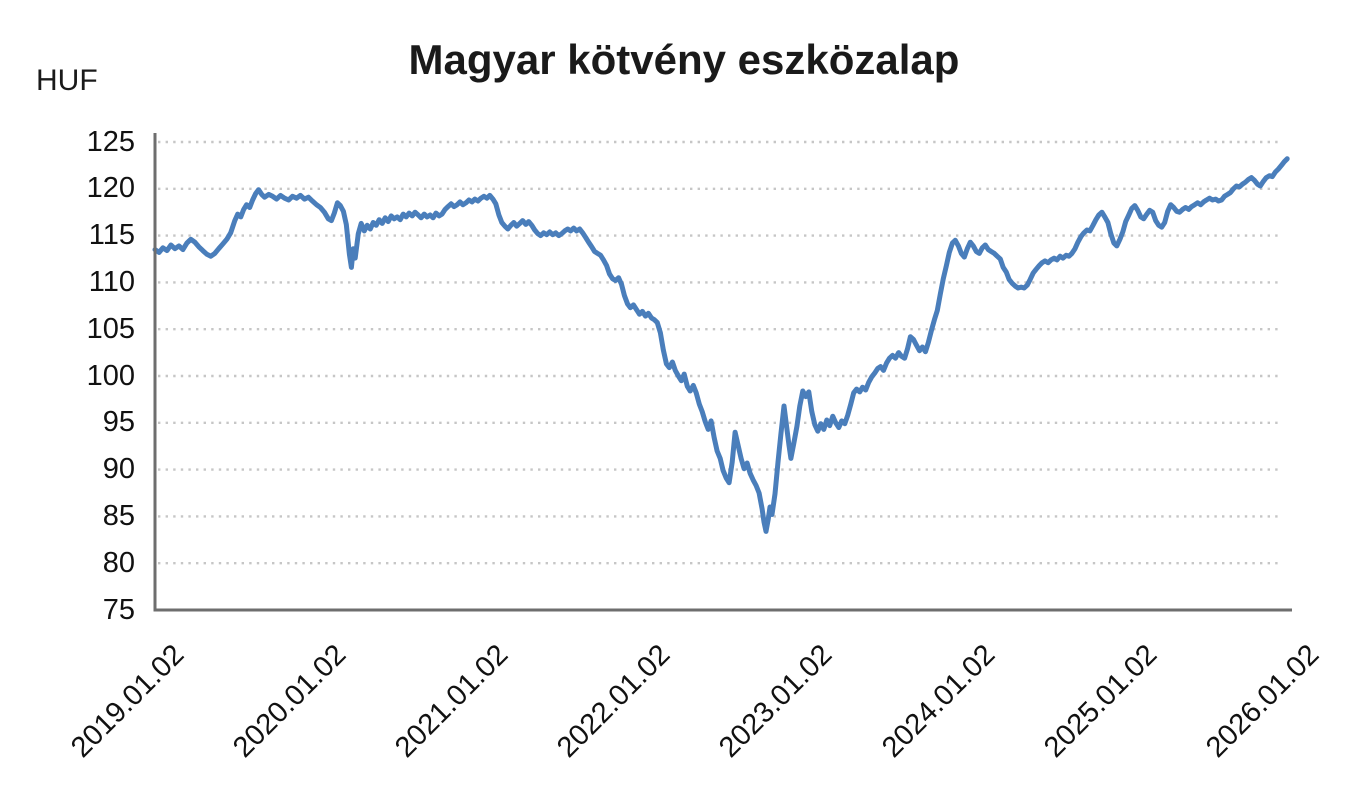  I want to click on y-tick-label-105: 105, so click(110, 328).